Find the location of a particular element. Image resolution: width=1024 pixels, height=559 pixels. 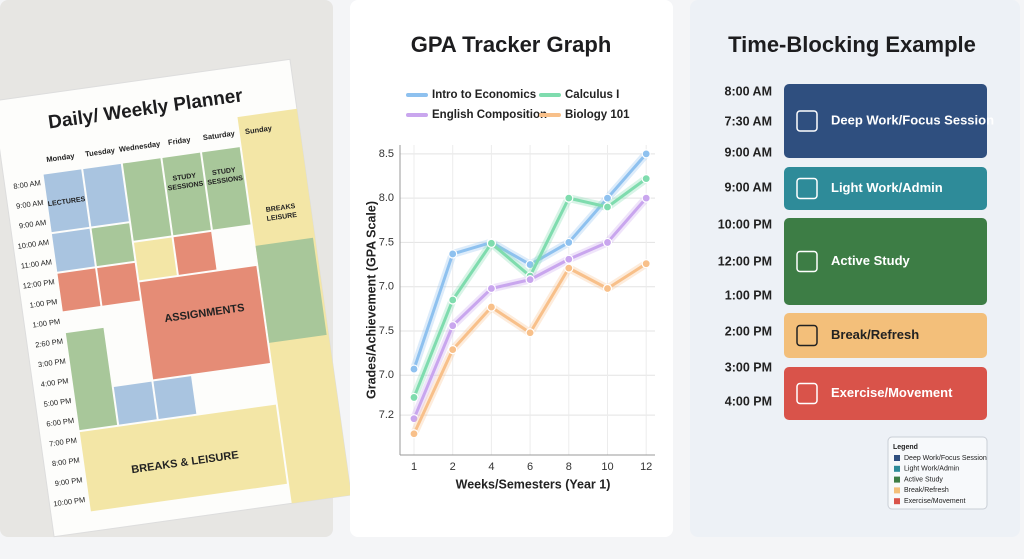

time-label: 10:00 AM is located at coordinates (33, 244).